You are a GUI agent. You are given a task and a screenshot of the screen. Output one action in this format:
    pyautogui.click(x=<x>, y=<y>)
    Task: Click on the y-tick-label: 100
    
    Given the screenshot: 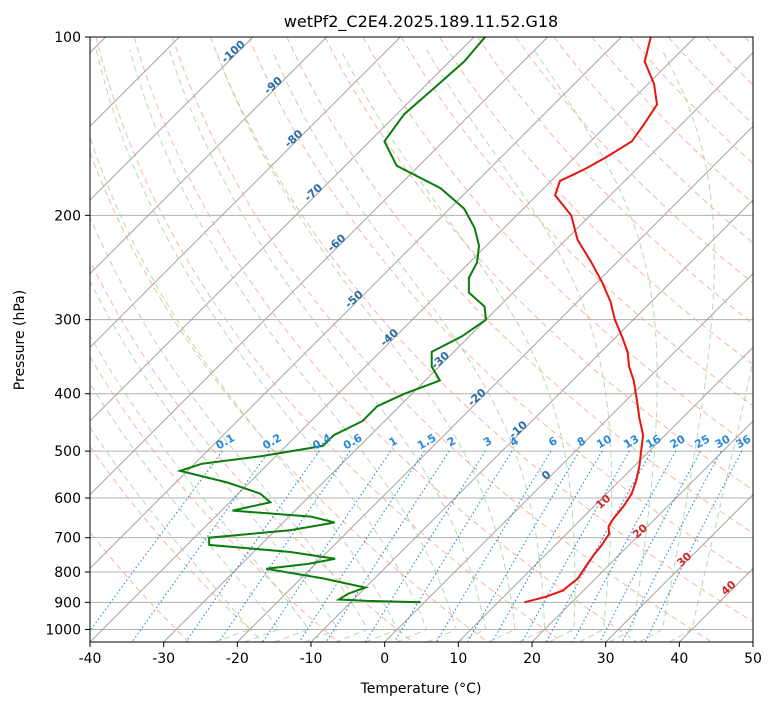 What is the action you would take?
    pyautogui.click(x=67, y=38)
    